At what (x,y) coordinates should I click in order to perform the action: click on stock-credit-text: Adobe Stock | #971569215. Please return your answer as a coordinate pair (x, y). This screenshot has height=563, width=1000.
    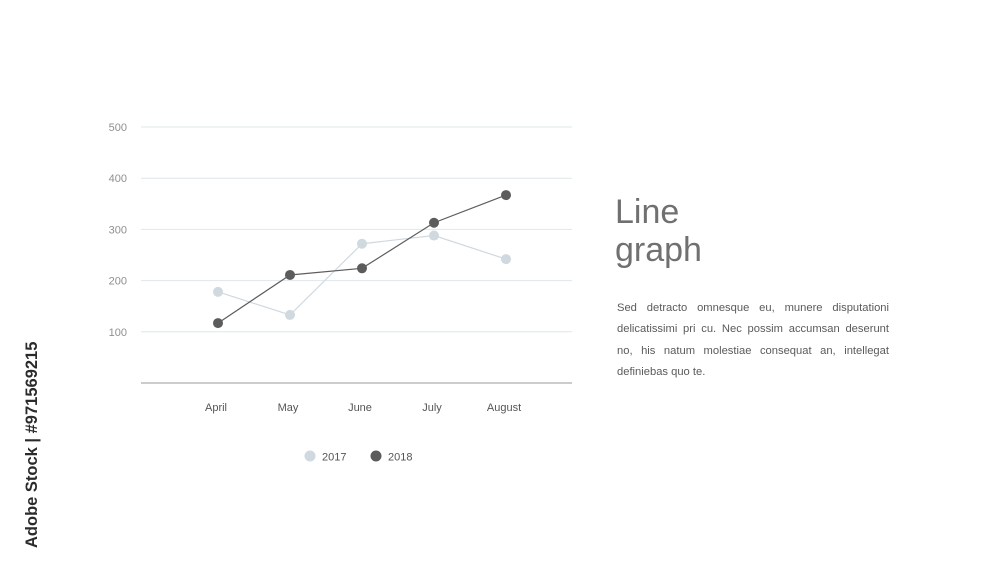
    Looking at the image, I should click on (32, 444).